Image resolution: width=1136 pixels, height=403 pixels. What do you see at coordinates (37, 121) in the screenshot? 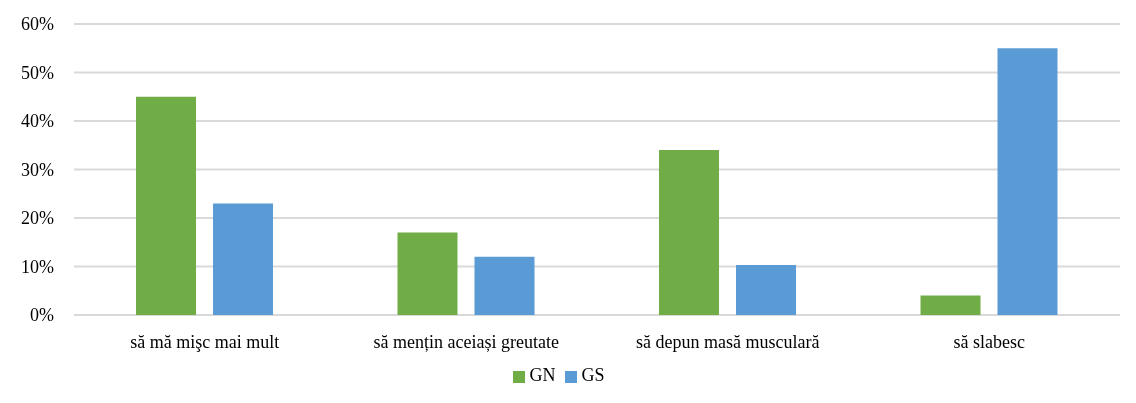
I see `y-tick-label: 40%` at bounding box center [37, 121].